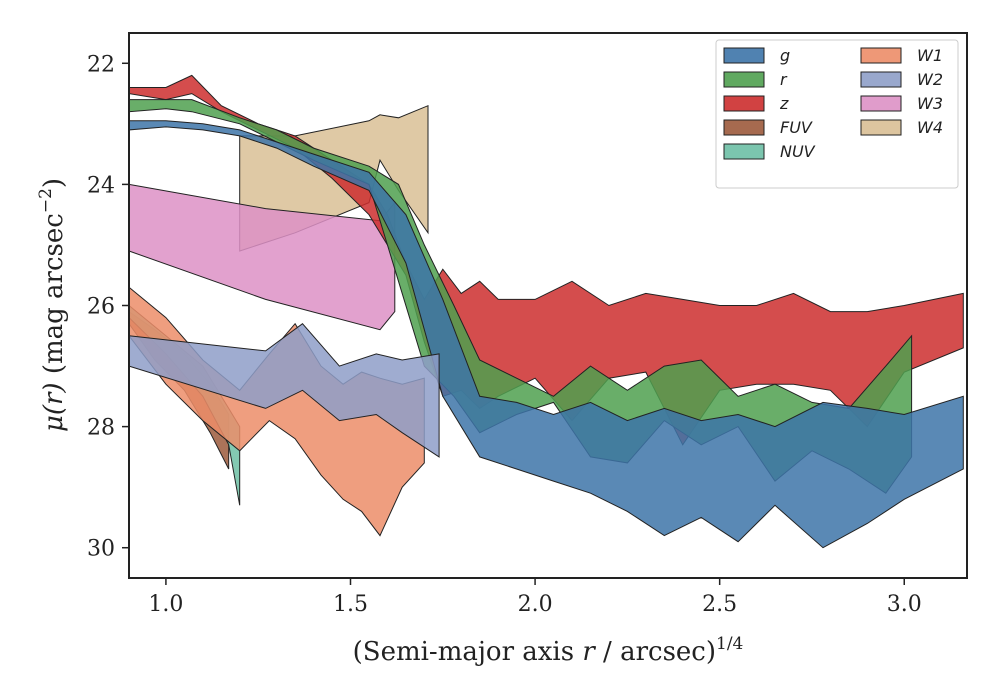  What do you see at coordinates (101, 549) in the screenshot?
I see `y-tick-label: 30` at bounding box center [101, 549].